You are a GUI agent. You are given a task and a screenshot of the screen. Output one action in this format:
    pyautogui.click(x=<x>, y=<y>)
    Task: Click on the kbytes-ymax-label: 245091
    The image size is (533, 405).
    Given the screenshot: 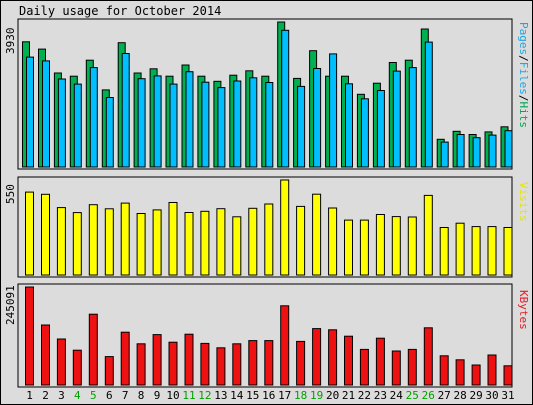 What is the action you would take?
    pyautogui.click(x=10, y=305)
    